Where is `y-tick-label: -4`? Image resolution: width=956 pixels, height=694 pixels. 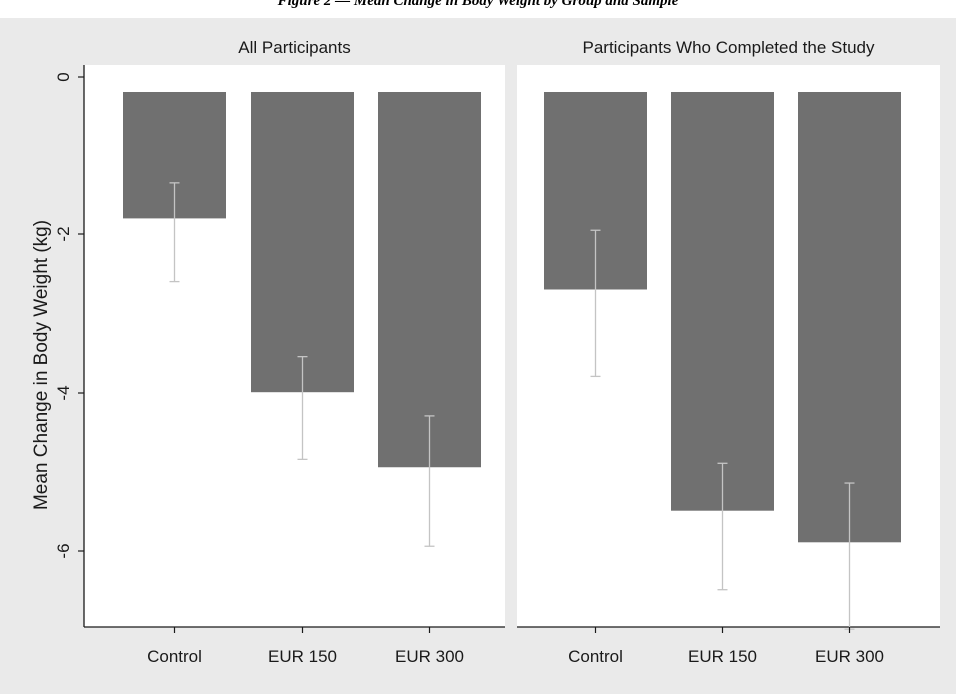
y-tick-label: -4 is located at coordinates (63, 392).